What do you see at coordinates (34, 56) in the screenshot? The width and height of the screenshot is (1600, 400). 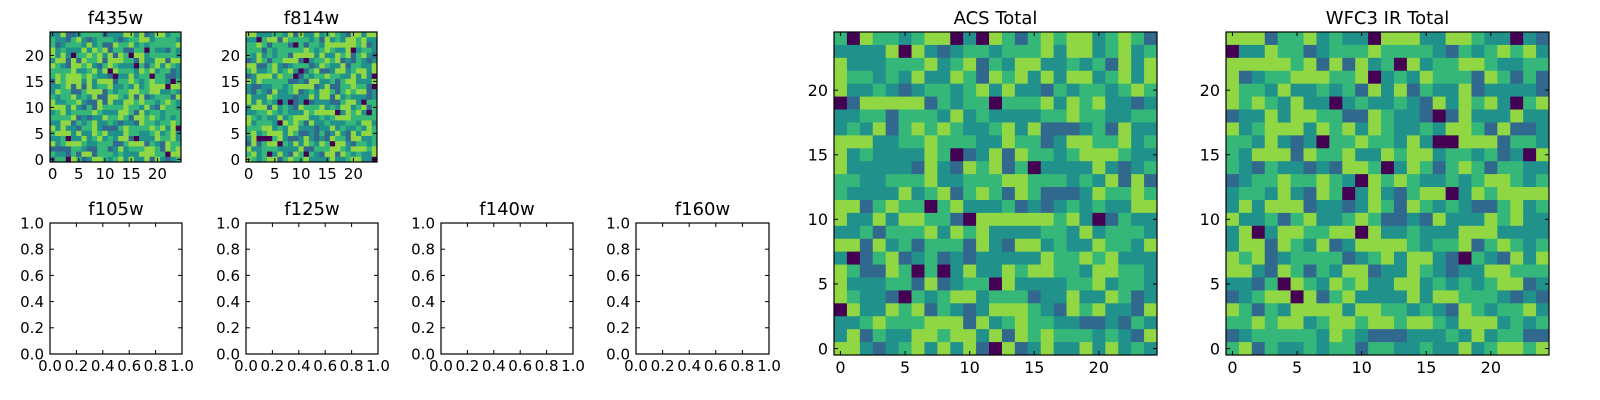 I see `y-tick-label: 20` at bounding box center [34, 56].